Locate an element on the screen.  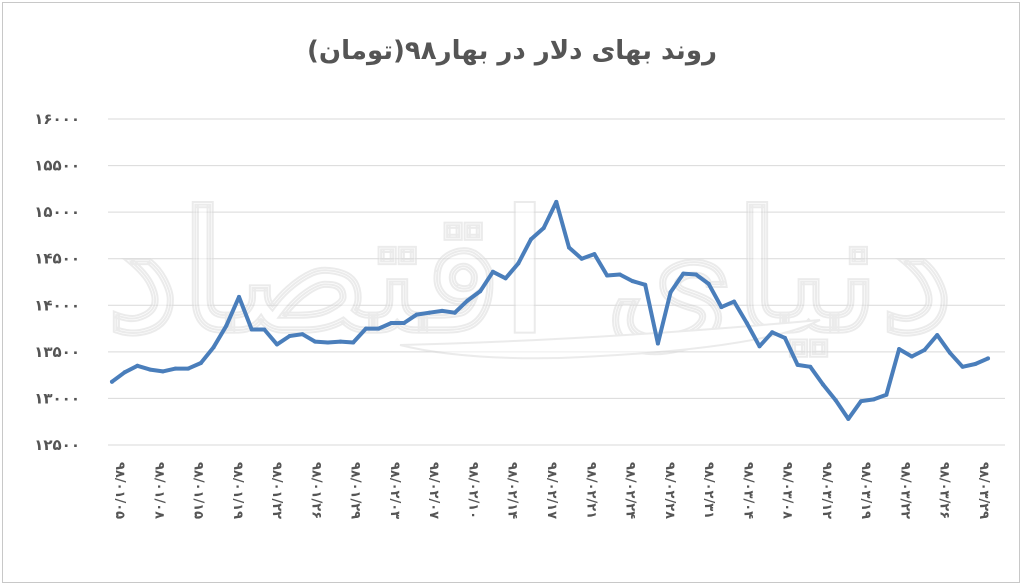
x-tick-label: ۹۸/۰۳/۰۴ is located at coordinates (747, 490).